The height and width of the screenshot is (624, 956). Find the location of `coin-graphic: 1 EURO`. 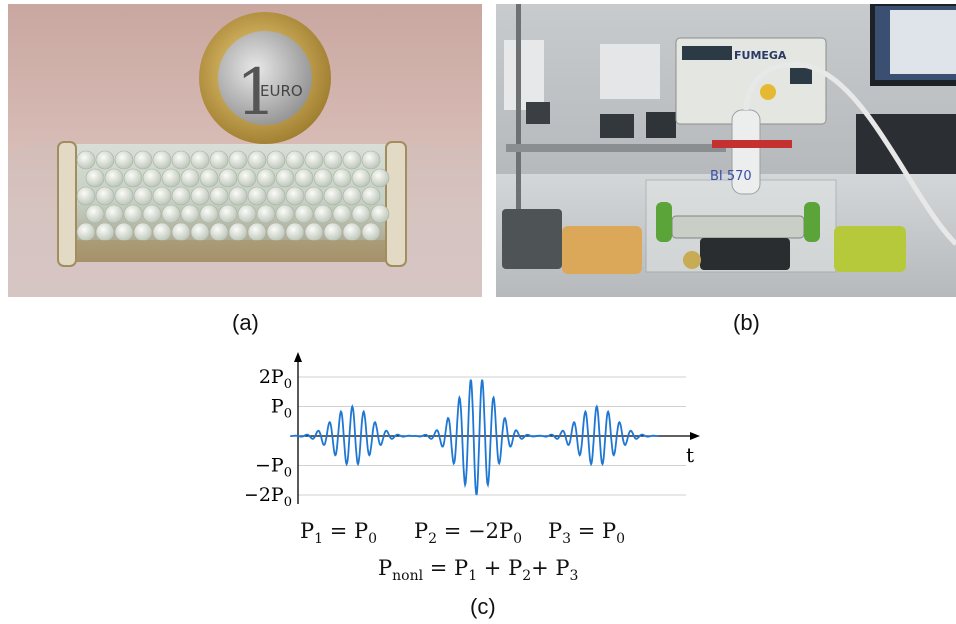

coin-graphic: 1 EURO is located at coordinates (265, 78).